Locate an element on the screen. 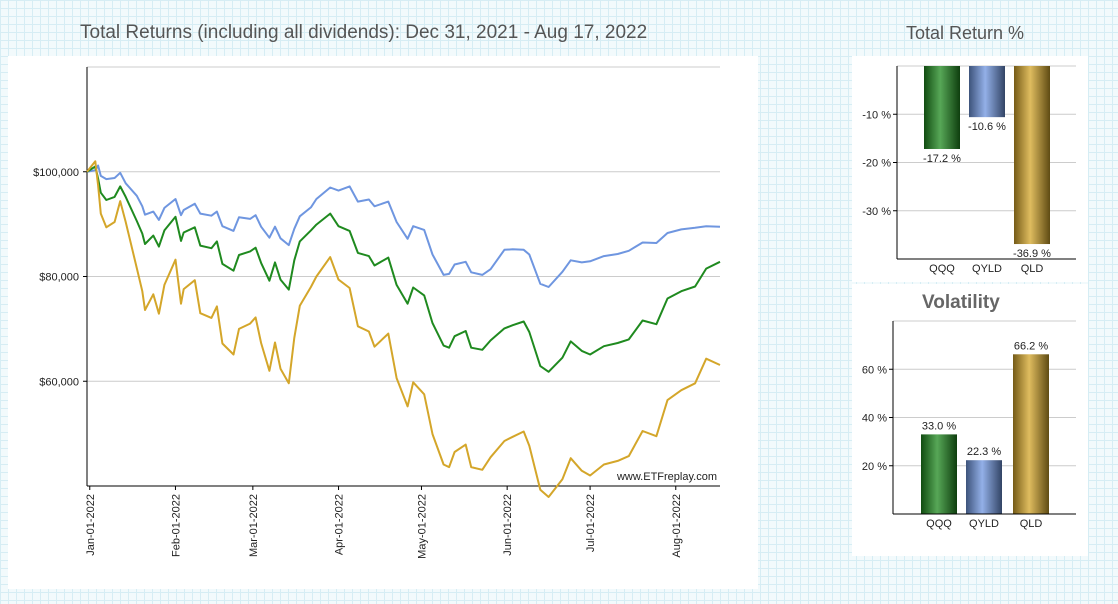  bar-value-label-qyld: 22.3 % is located at coordinates (984, 452).